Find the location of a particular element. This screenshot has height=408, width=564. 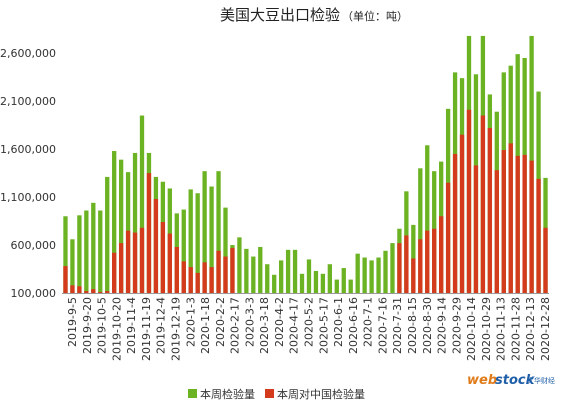

x-tick-label: 2020-5-2 is located at coordinates (309, 322).